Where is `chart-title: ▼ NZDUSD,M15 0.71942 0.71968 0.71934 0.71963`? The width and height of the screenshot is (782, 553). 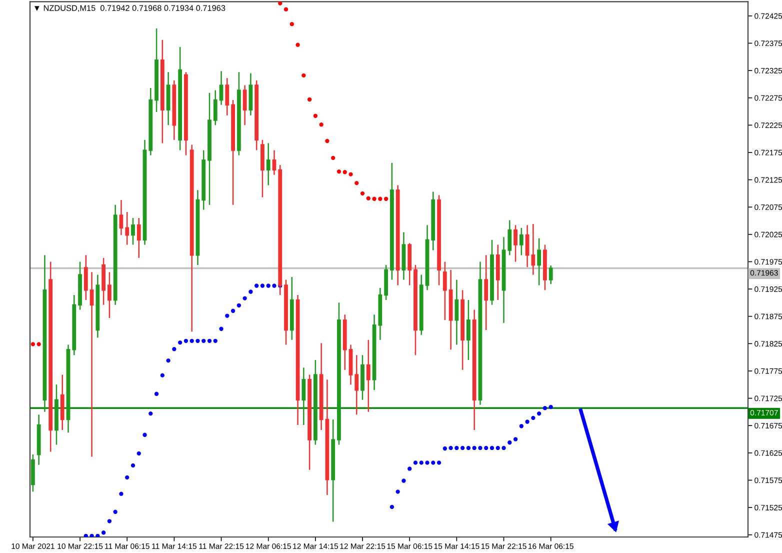 chart-title: ▼ NZDUSD,M15 0.71942 0.71968 0.71934 0.71963 is located at coordinates (130, 8).